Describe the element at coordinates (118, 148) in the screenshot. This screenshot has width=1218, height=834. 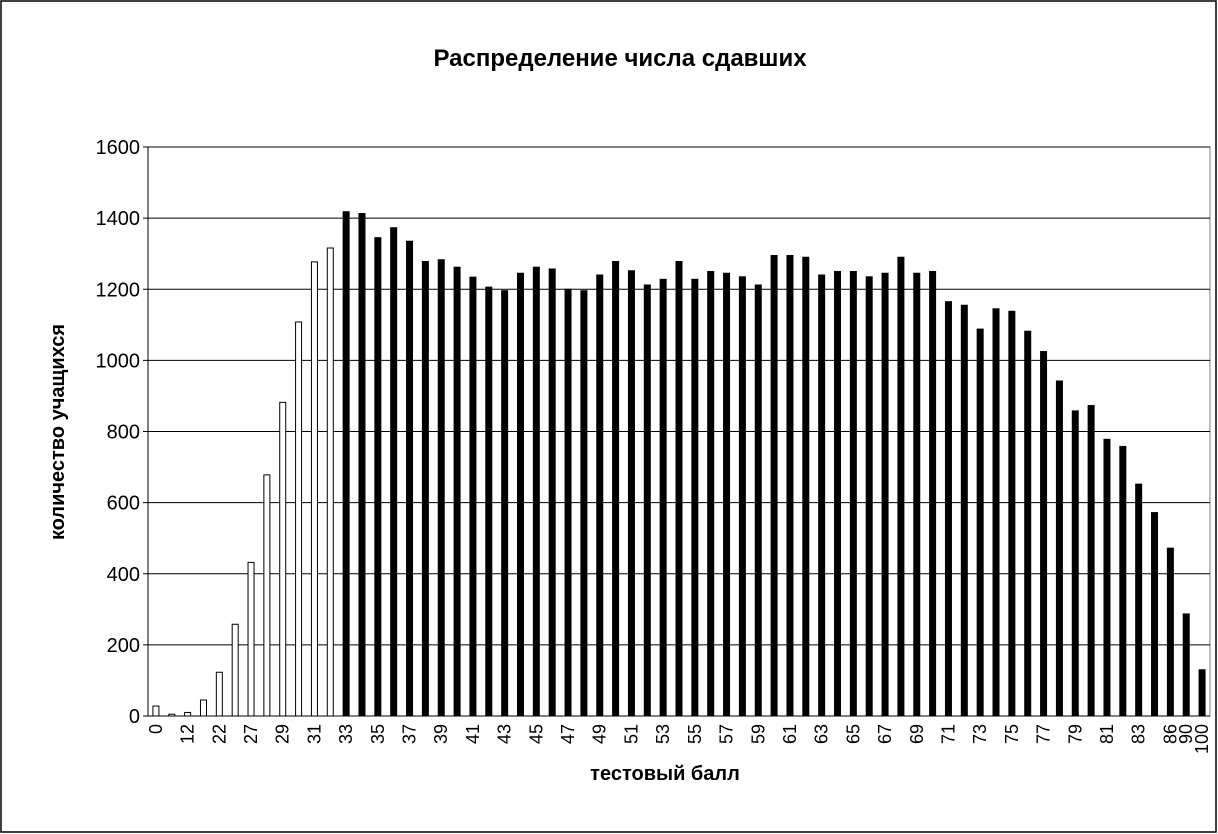
I see `y-tick-label: 1600` at that location.